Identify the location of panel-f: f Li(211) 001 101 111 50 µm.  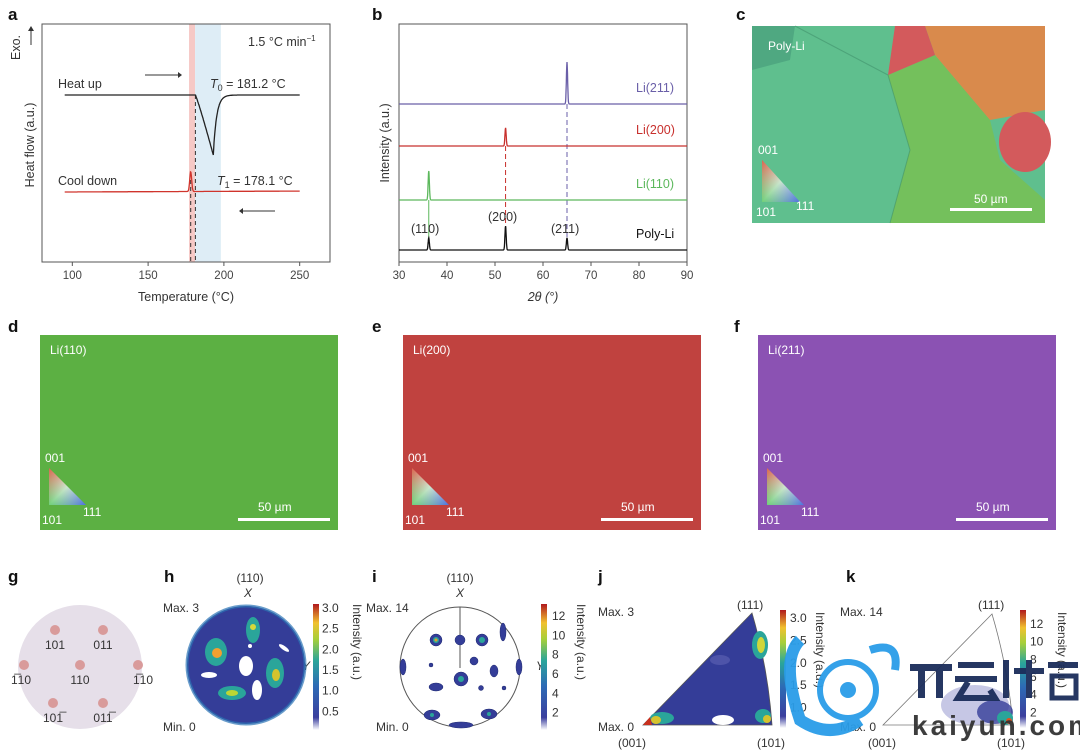
(895, 423).